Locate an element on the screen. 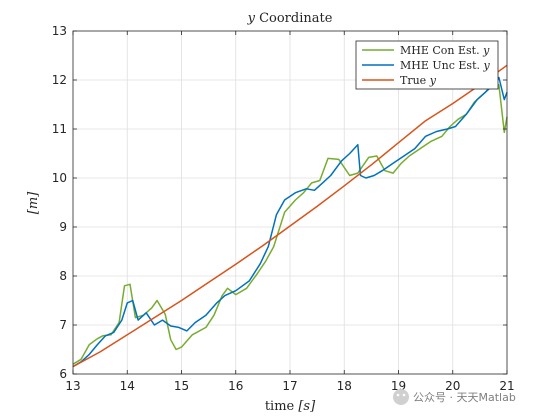  chart-title: y Coordinate is located at coordinates (290, 18).